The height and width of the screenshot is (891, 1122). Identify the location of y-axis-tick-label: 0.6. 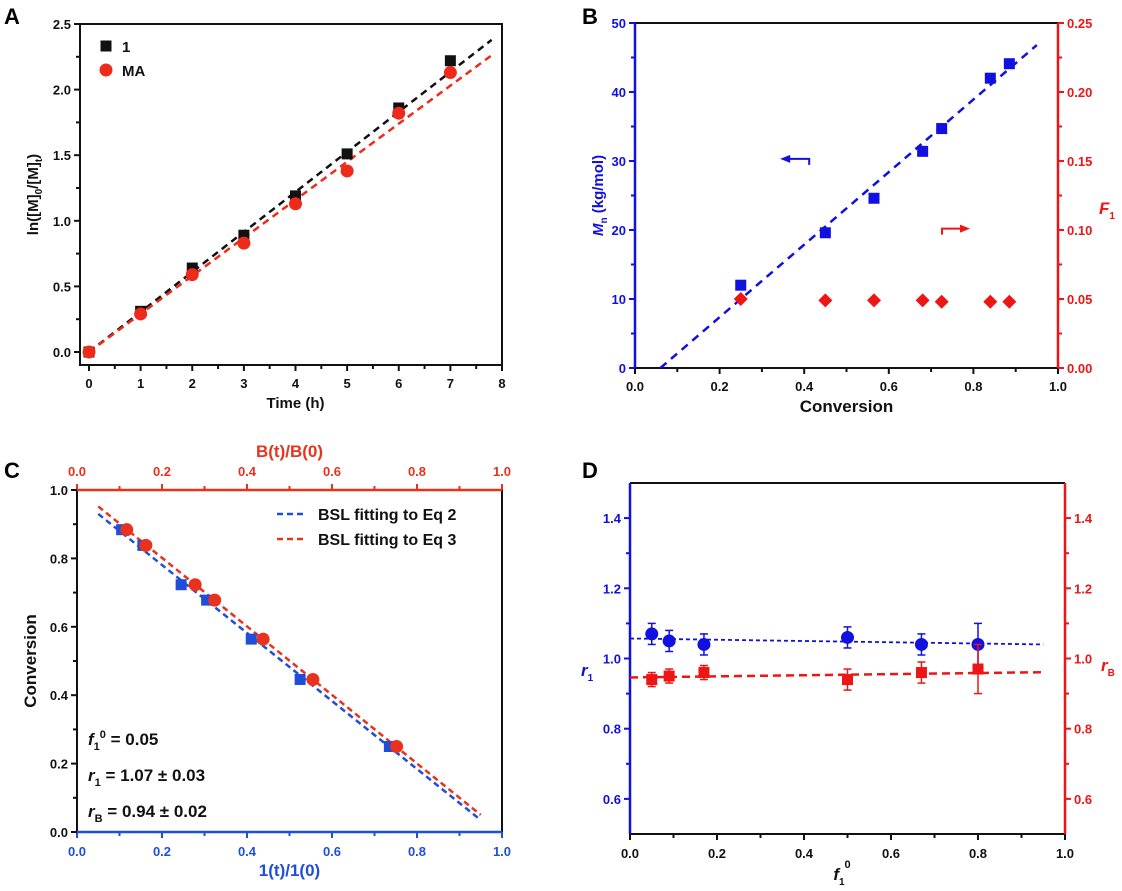
(59, 627).